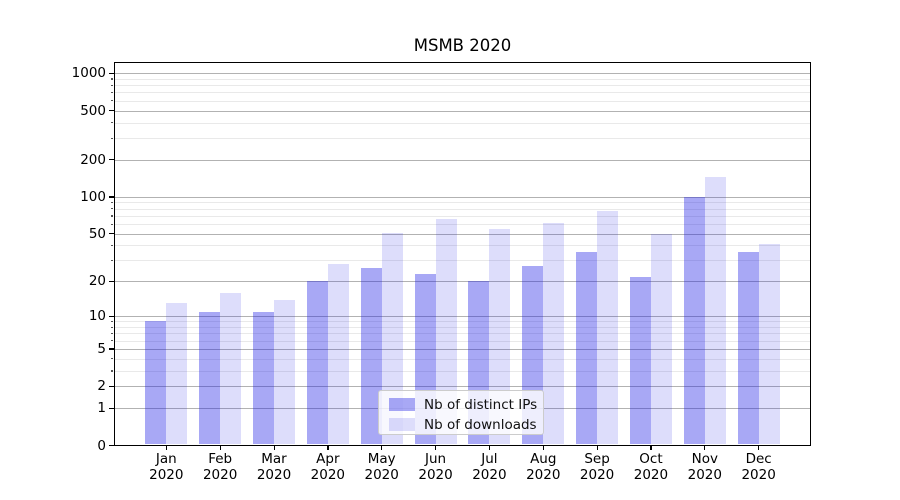  Describe the element at coordinates (101, 445) in the screenshot. I see `y-tick-label: 0` at that location.